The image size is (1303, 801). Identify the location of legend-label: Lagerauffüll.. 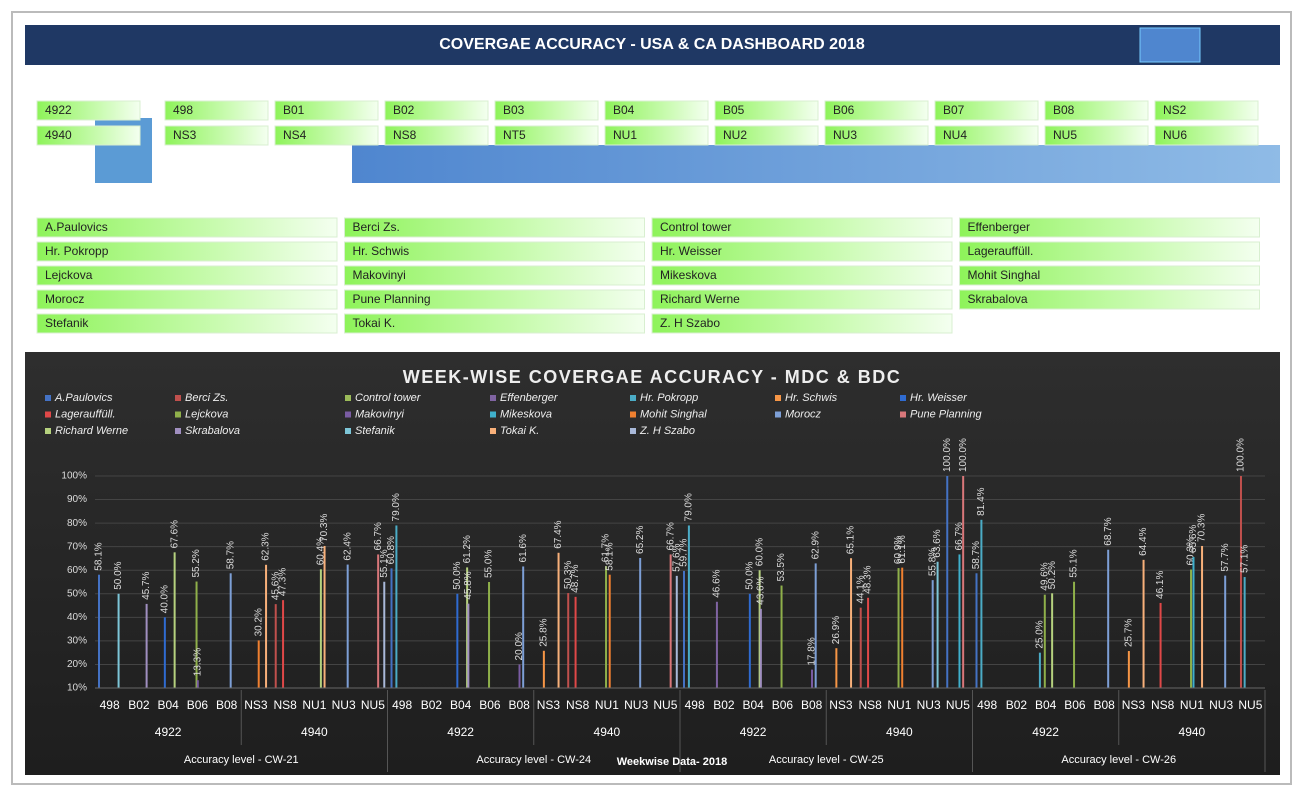
(85, 414).